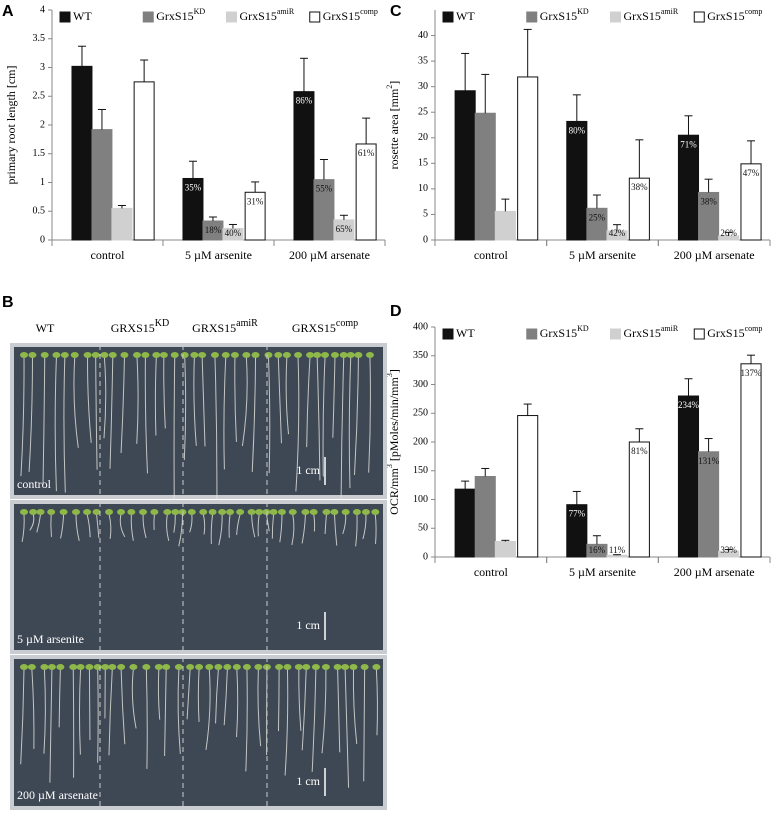 The image size is (775, 813). Describe the element at coordinates (347, 323) in the screenshot. I see `genotype-sup: comp` at that location.